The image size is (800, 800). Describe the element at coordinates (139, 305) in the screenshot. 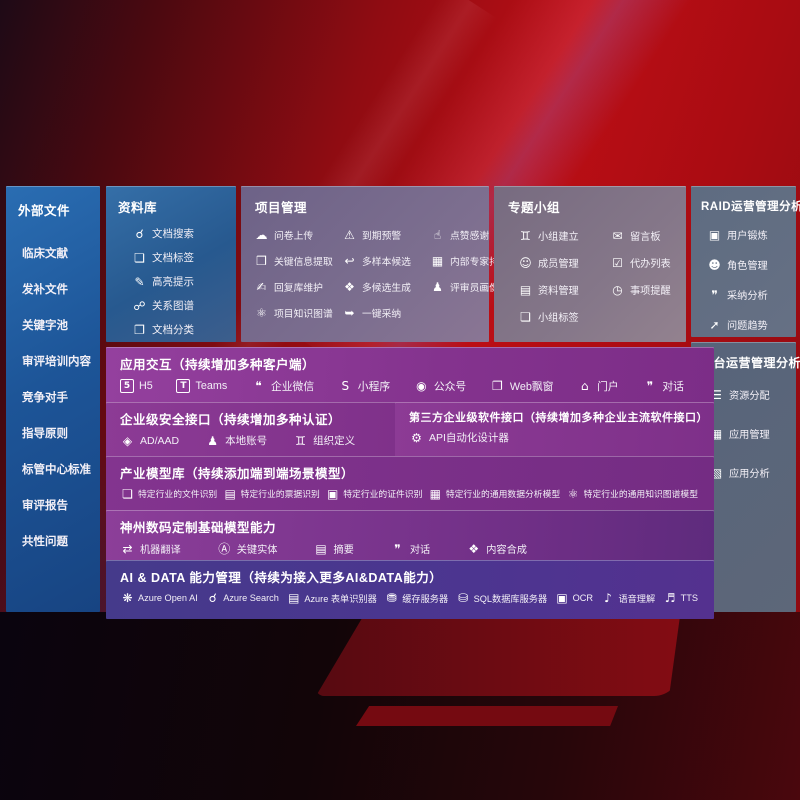

I see `relation-graph-icon: ☍` at that location.